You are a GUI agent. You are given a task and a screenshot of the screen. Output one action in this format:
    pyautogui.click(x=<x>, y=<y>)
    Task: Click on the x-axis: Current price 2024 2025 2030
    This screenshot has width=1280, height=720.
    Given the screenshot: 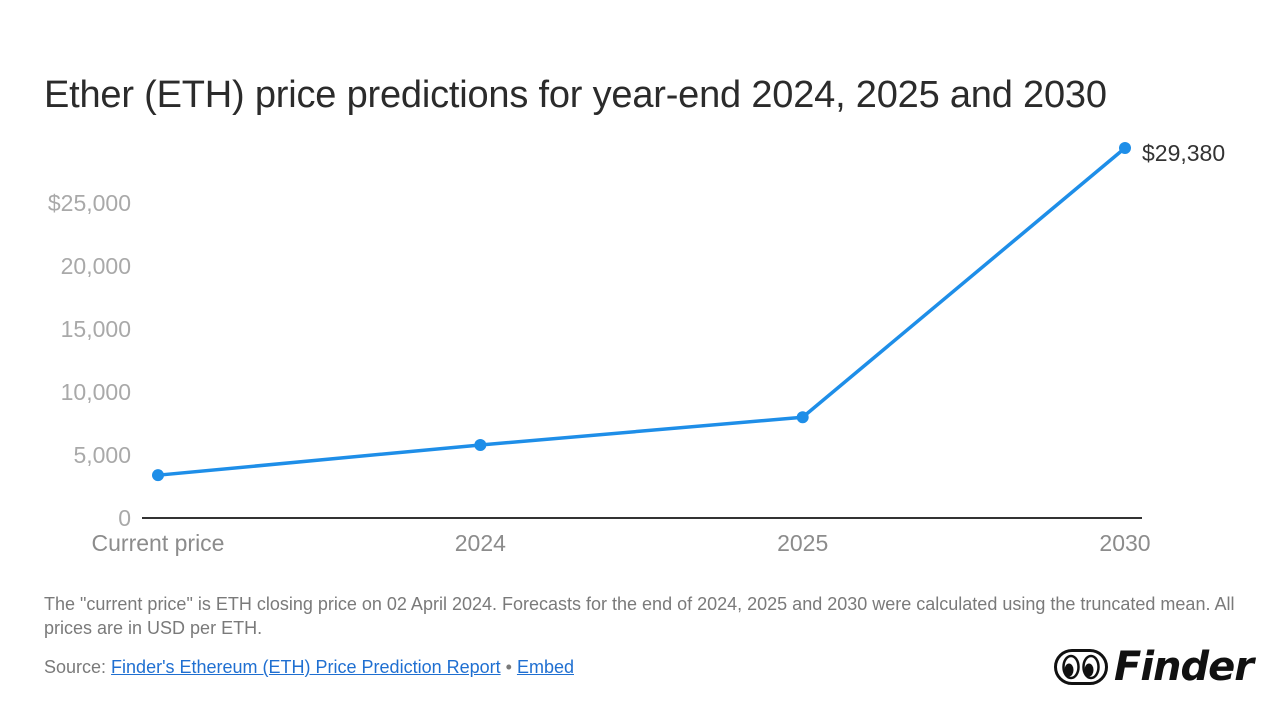 What is the action you would take?
    pyautogui.click(x=621, y=543)
    